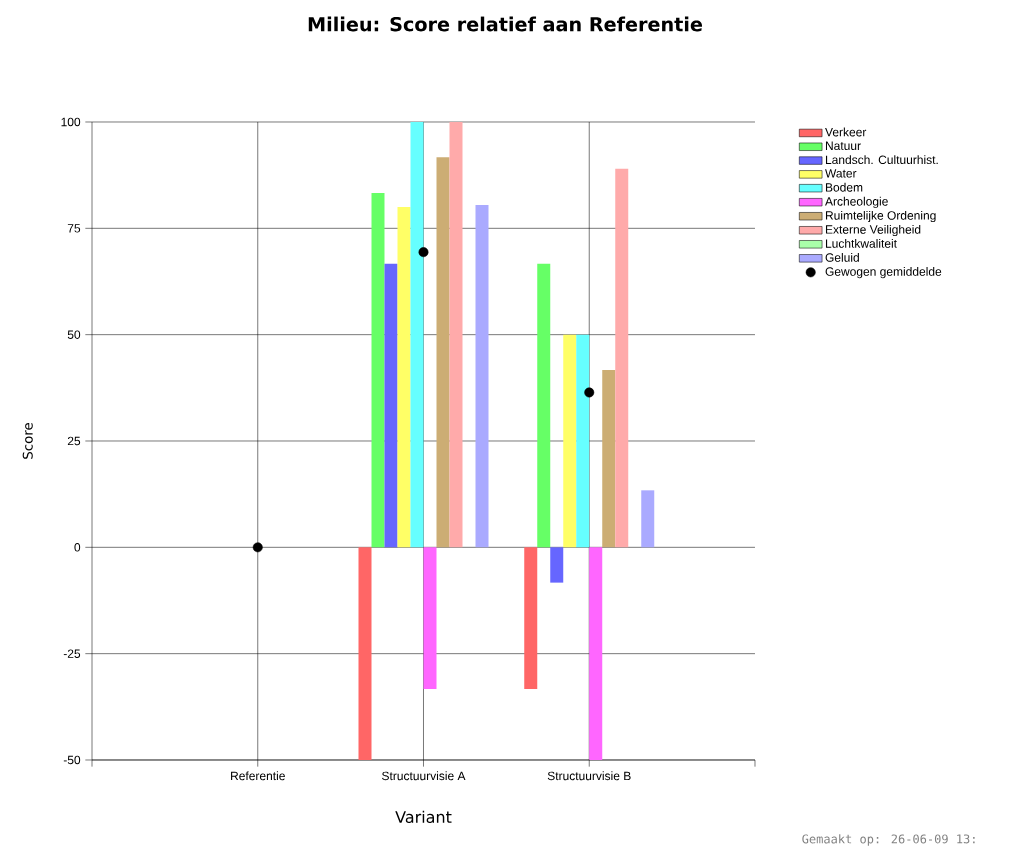  I want to click on y-tick-label: -50, so click(72, 760).